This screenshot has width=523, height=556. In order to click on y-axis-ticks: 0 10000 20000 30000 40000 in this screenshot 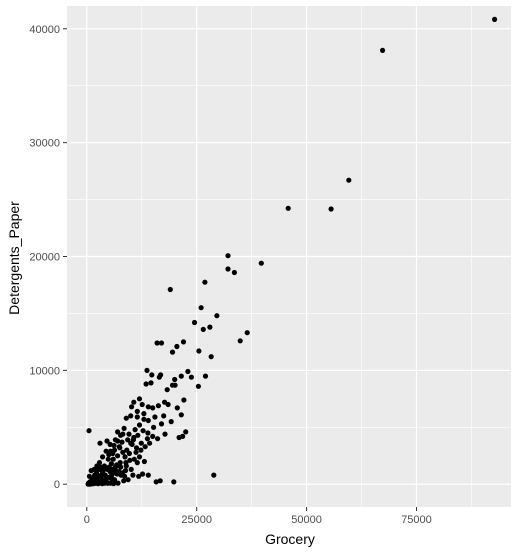, I will do `click(48, 257)`.